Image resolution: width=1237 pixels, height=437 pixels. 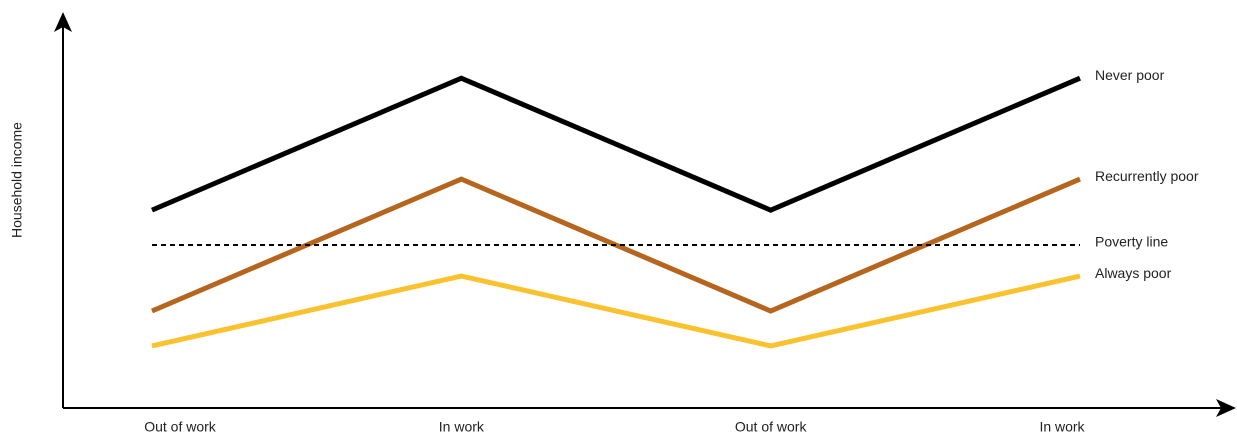 I want to click on y-axis-label: Household income, so click(x=17, y=180).